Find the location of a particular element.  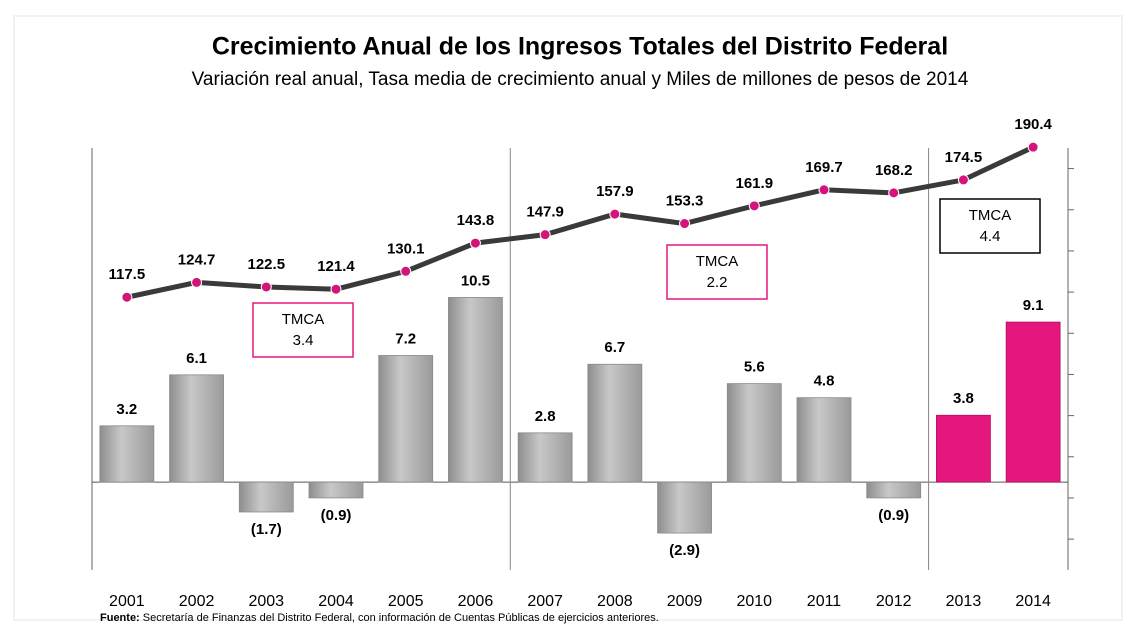

x-tick-label: 2011 is located at coordinates (824, 601).